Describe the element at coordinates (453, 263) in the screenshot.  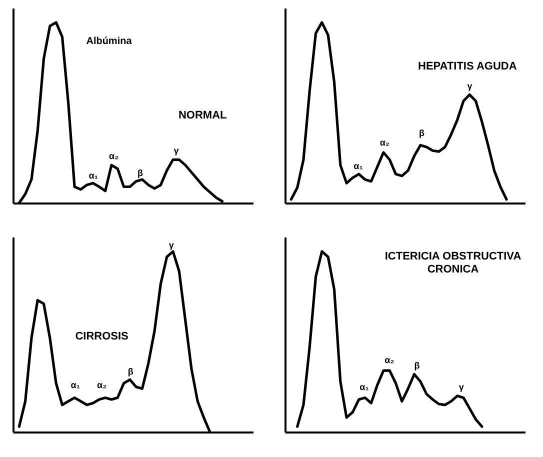
I see `text: ICTERICIA OBSTRUCTIVA CRONICA` at that location.